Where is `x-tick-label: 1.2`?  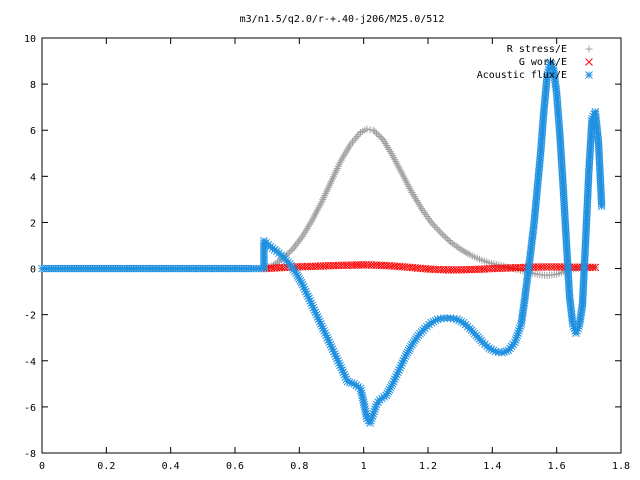 x-tick-label: 1.2 is located at coordinates (428, 466).